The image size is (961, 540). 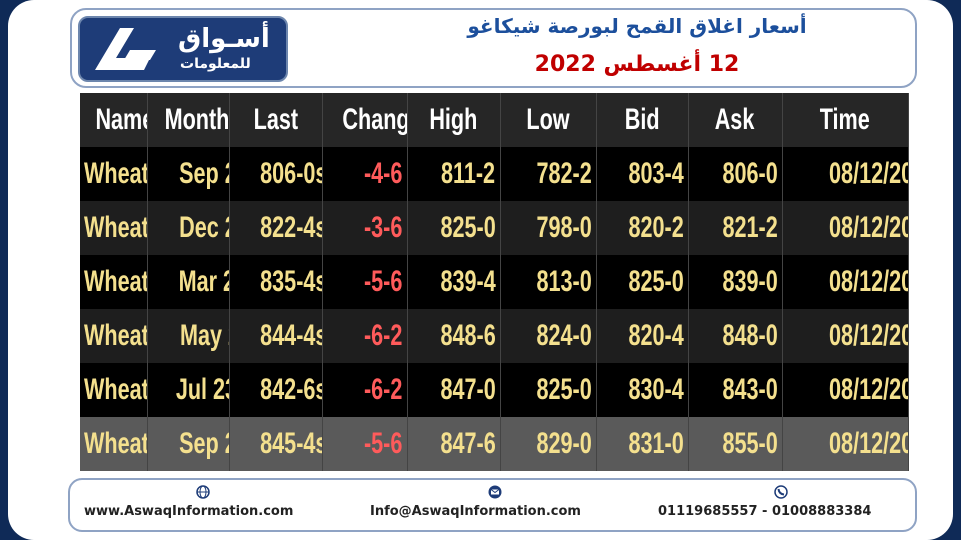 What do you see at coordinates (365, 282) in the screenshot?
I see `table-cell: -5-6` at bounding box center [365, 282].